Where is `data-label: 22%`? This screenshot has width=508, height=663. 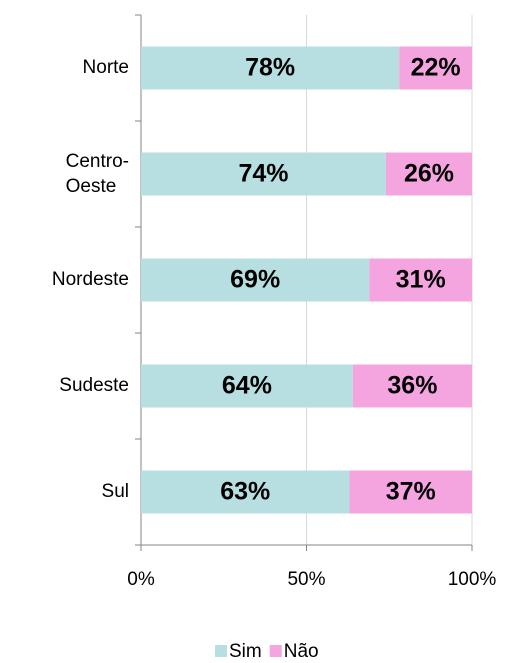 data-label: 22% is located at coordinates (436, 68).